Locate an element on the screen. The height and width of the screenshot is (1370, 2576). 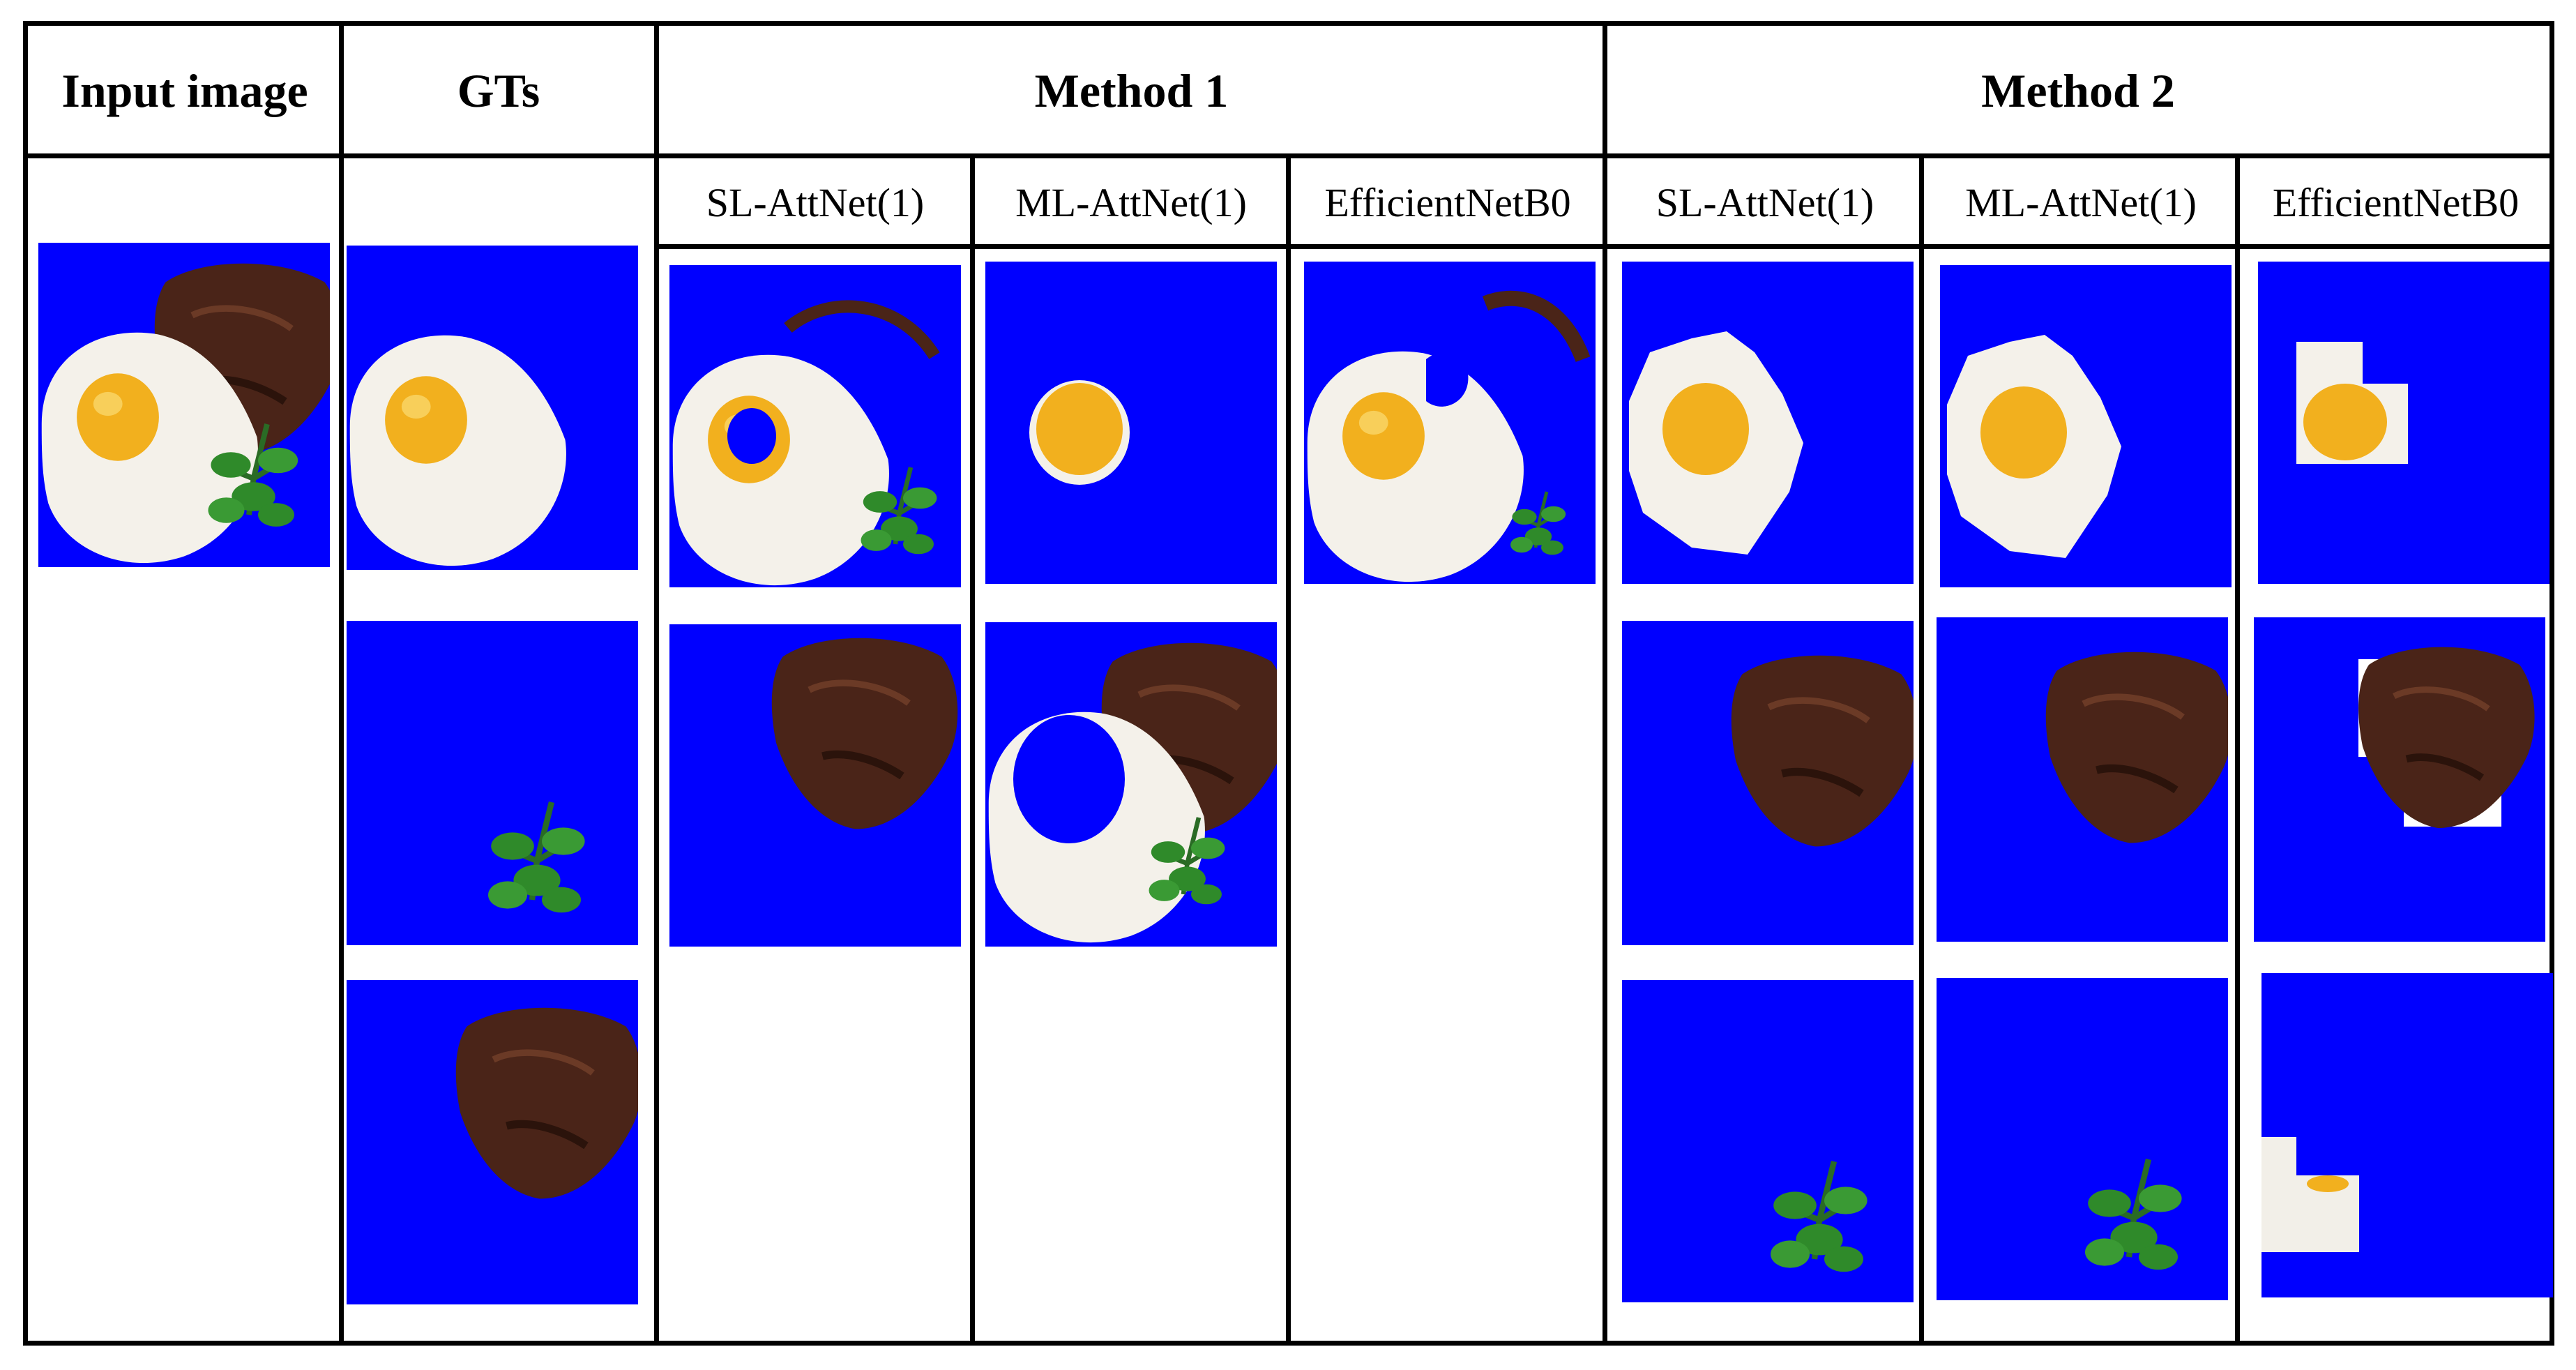
subheader-m1-ml-attnet: ML-AttNet(1) is located at coordinates (1131, 202).